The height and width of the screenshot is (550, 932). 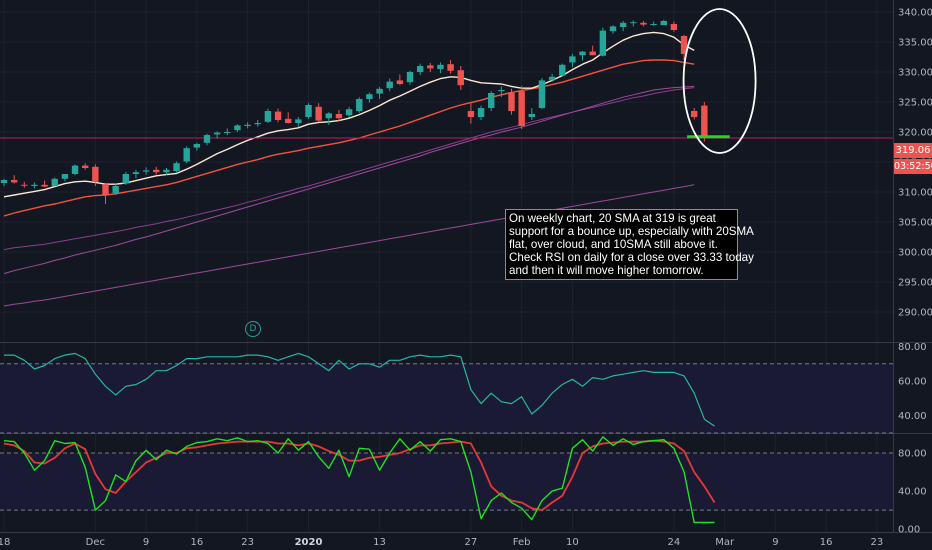 I want to click on circle-annotation, so click(x=719, y=81).